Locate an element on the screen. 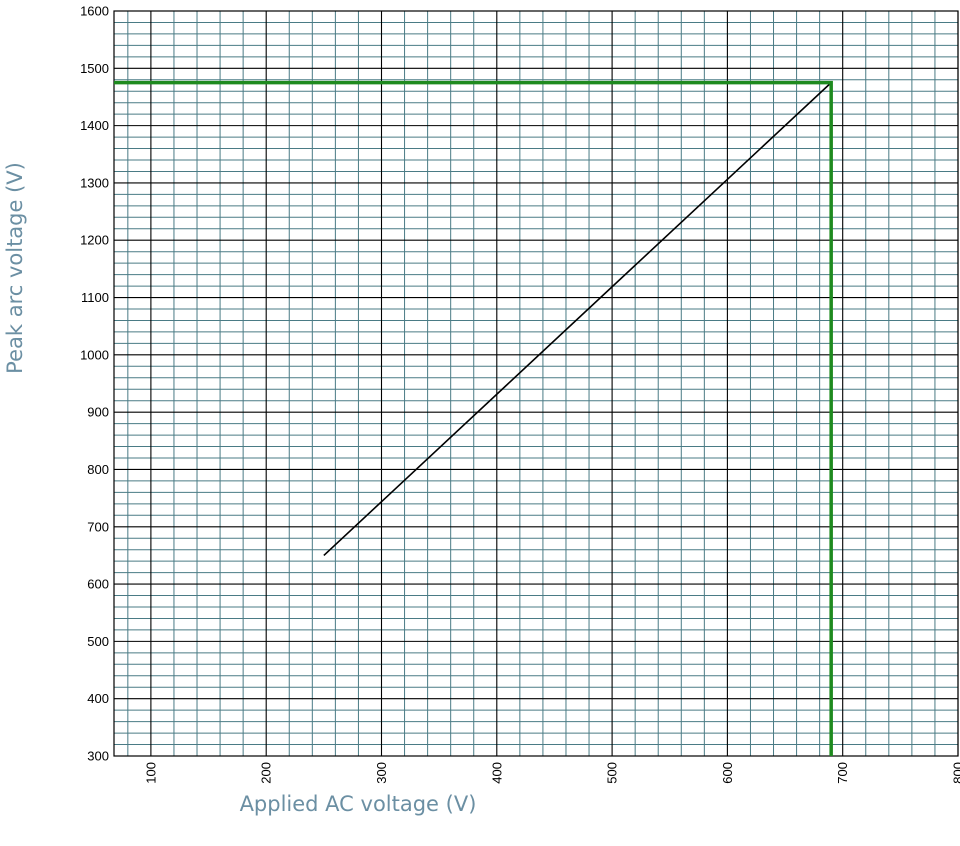 This screenshot has width=960, height=846. y-tick-label: 1200 is located at coordinates (94, 240).